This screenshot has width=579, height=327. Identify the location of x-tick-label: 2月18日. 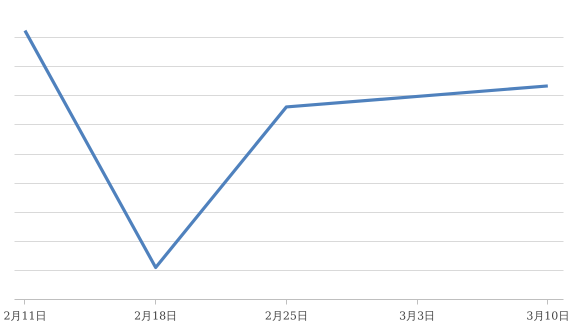
(156, 316).